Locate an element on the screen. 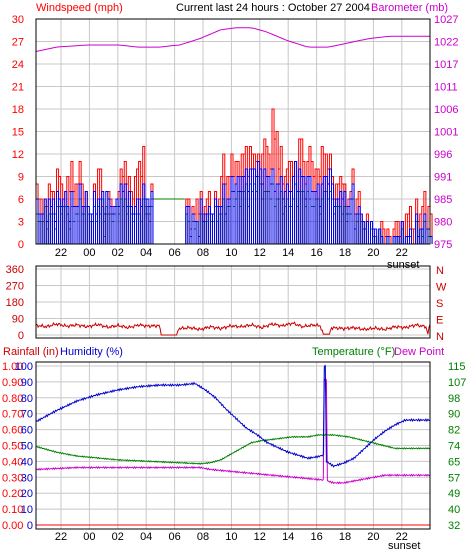 The width and height of the screenshot is (467, 556). humidity-tick-label: 30 is located at coordinates (27, 478).